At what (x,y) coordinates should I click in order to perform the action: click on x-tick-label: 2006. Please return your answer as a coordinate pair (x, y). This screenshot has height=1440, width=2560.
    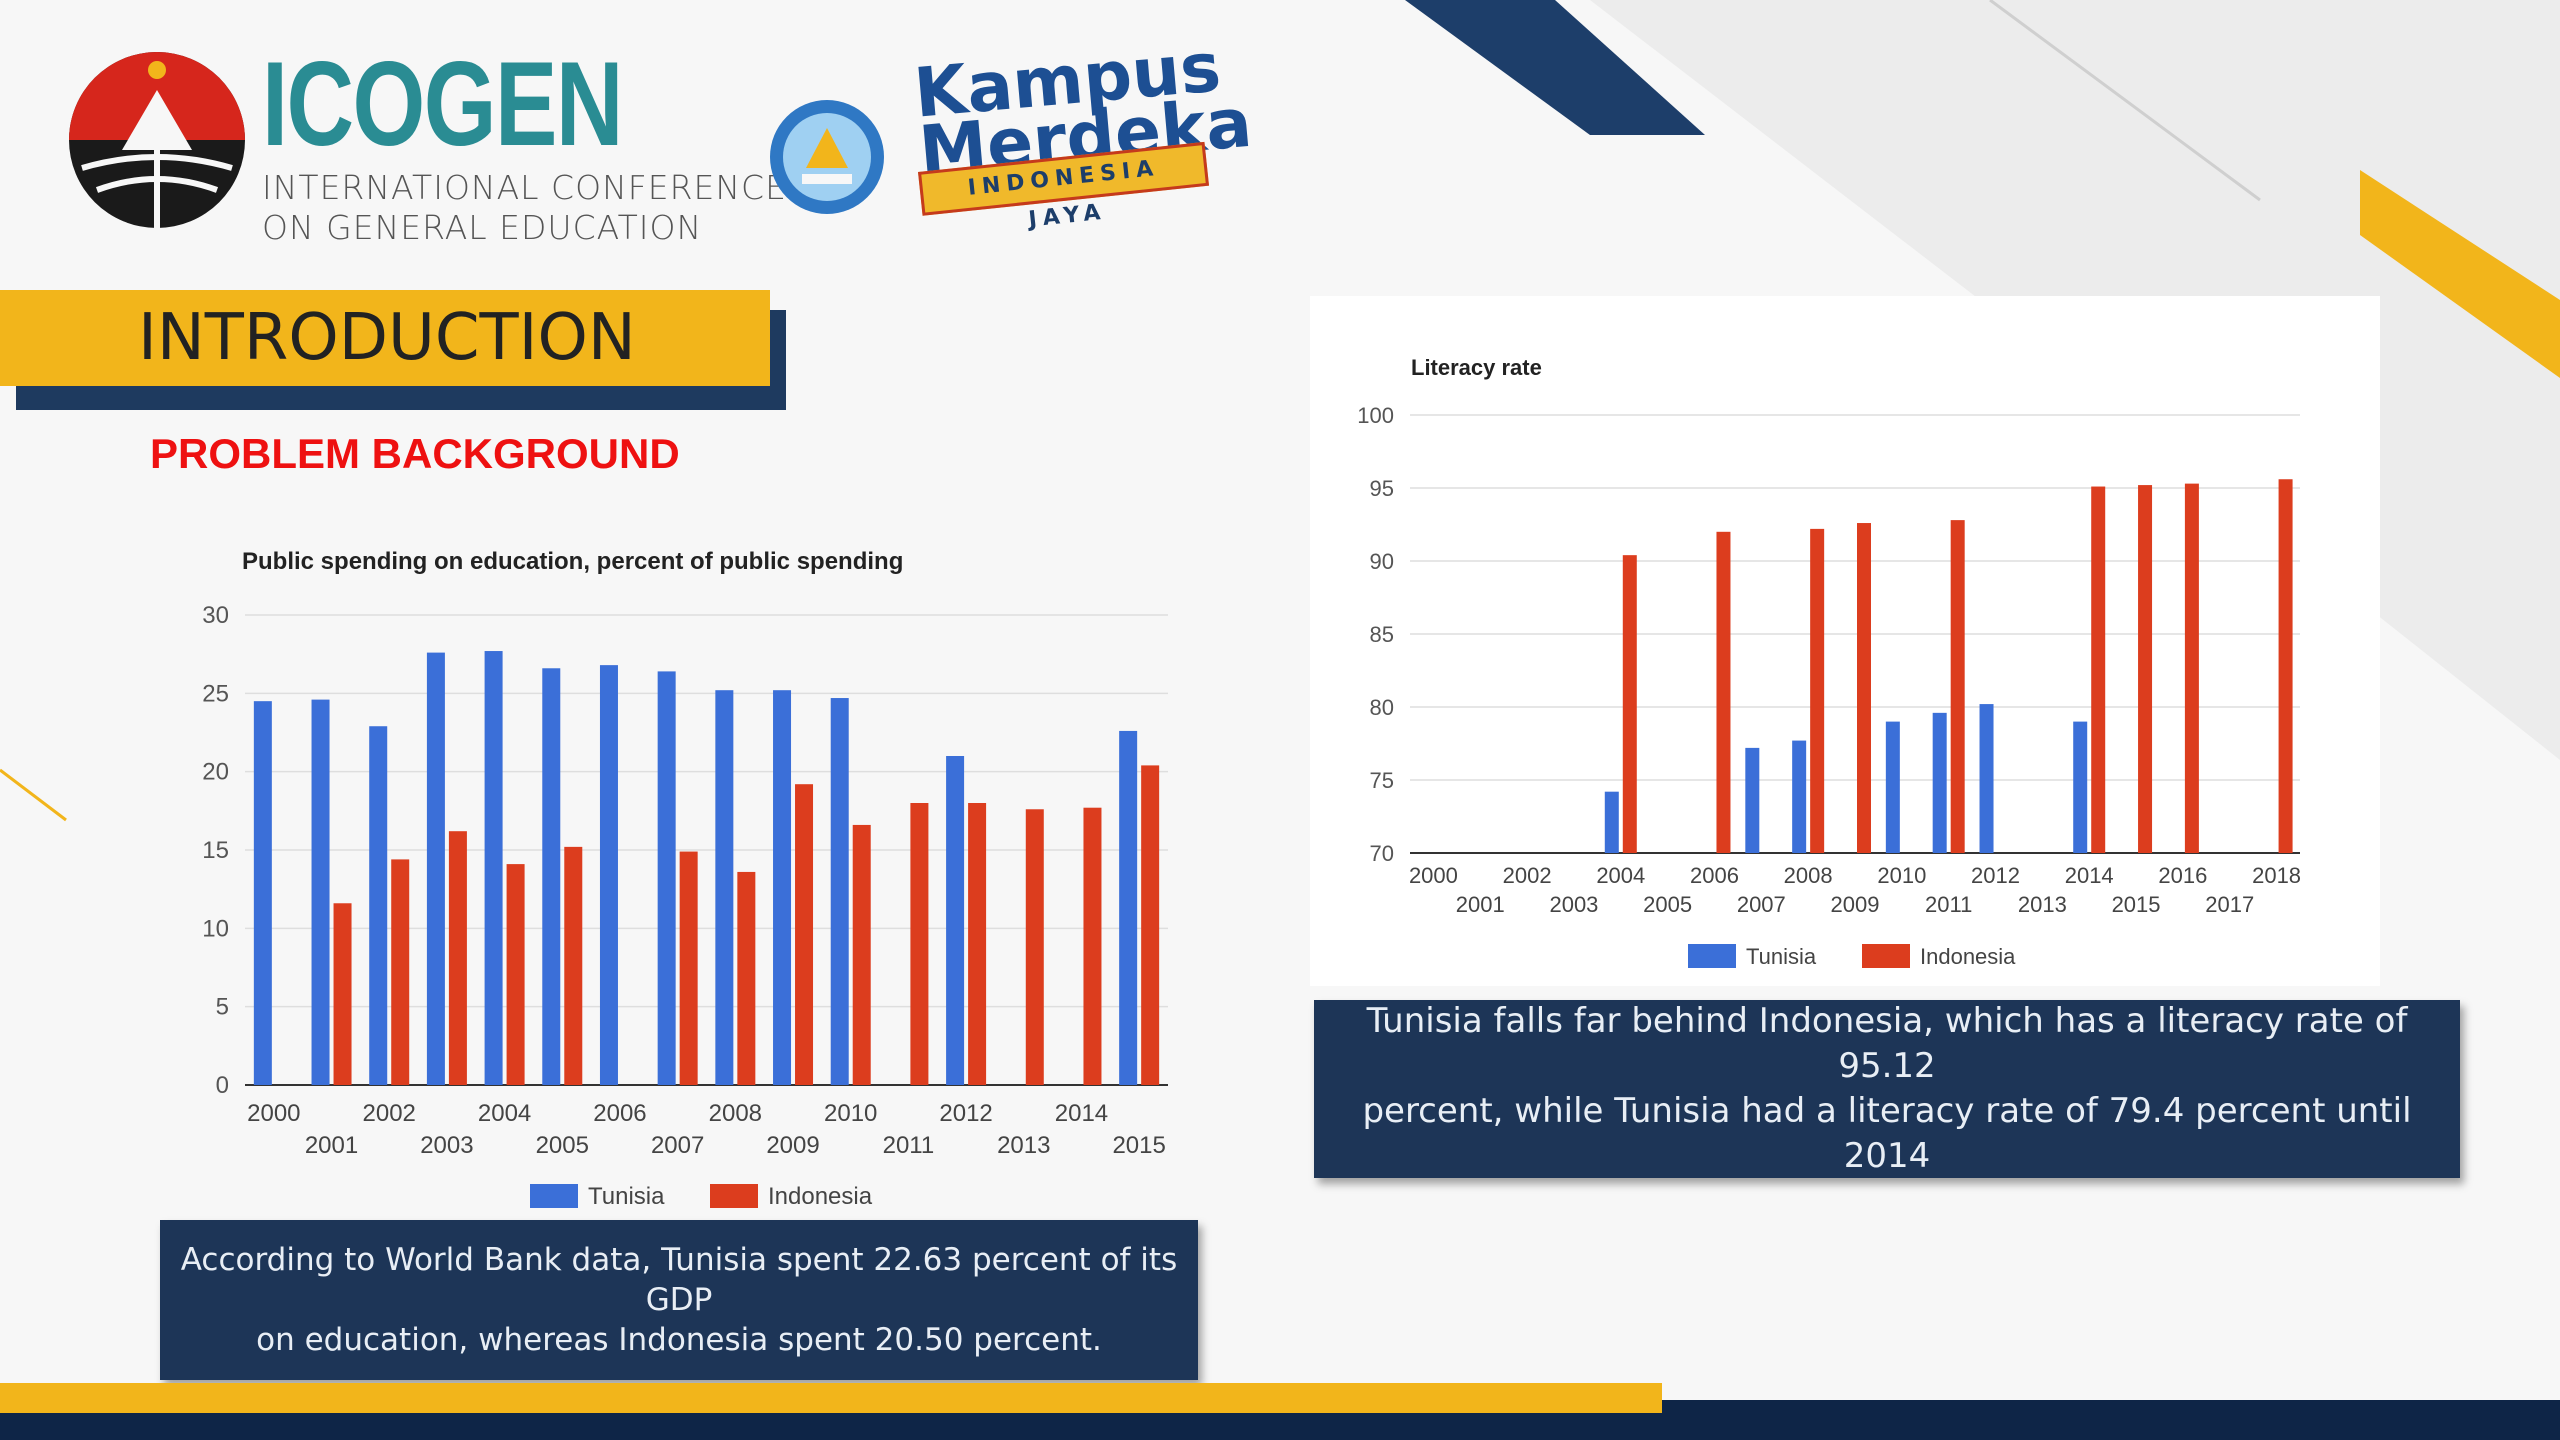
    Looking at the image, I should click on (619, 1113).